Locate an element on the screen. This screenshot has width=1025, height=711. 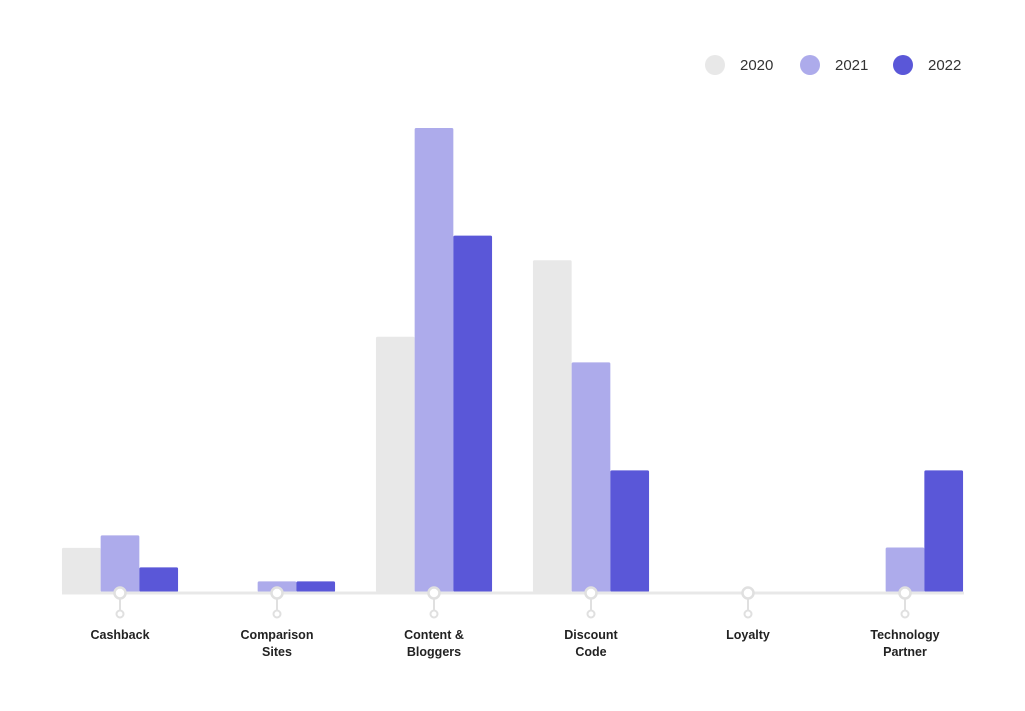
legend-label: 2022 is located at coordinates (944, 65).